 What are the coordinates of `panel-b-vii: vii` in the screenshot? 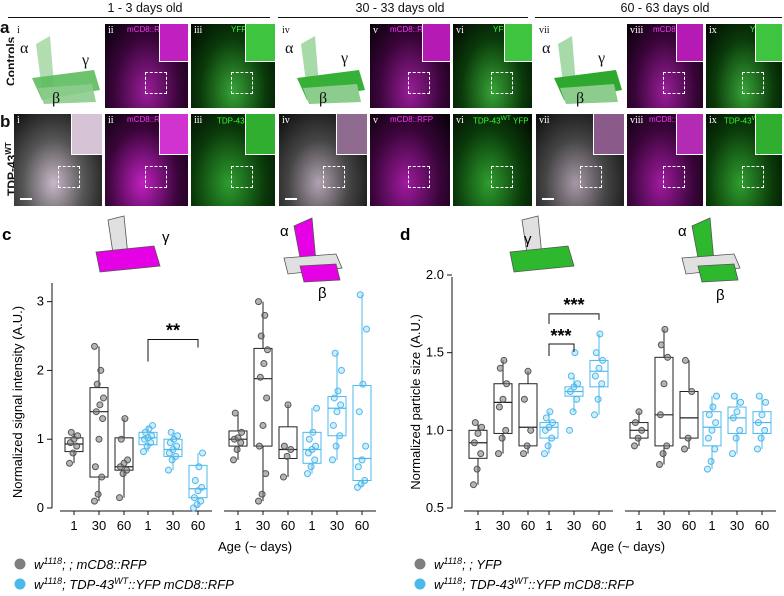 It's located at (580, 160).